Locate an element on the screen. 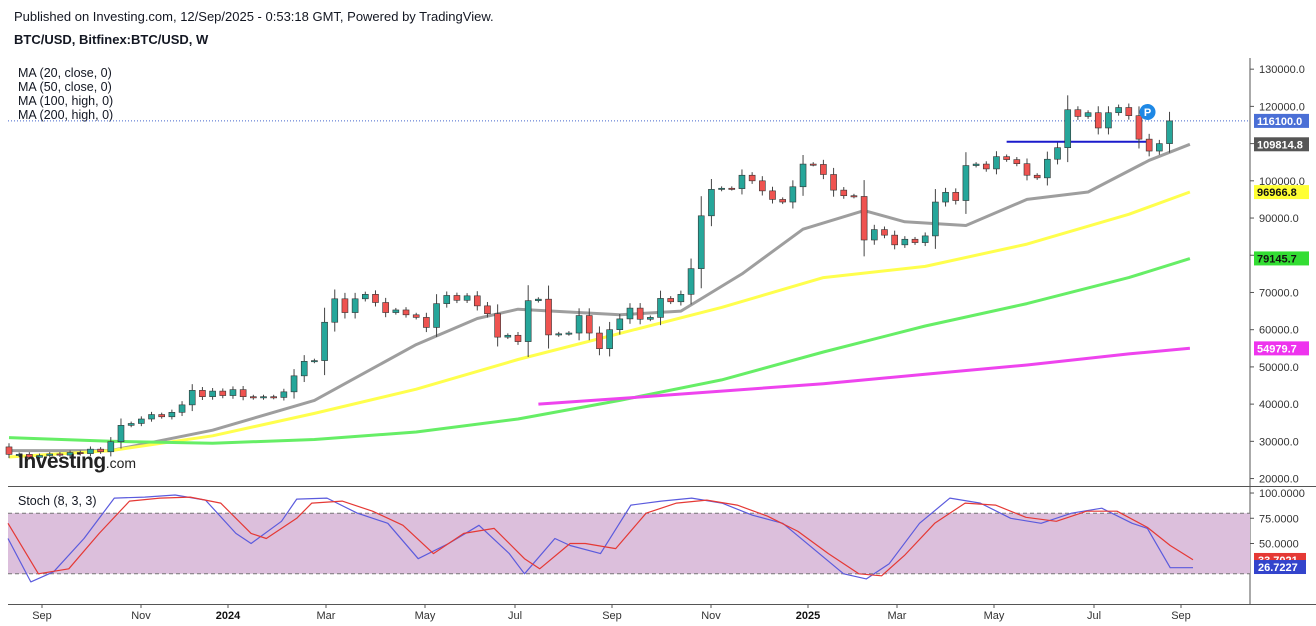 The image size is (1316, 626). logo-main: Investing is located at coordinates (62, 461).